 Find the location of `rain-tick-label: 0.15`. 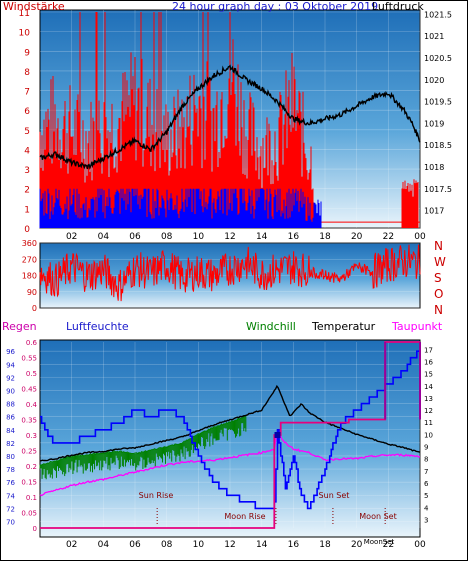

rain-tick-label: 0.15 is located at coordinates (29, 483).